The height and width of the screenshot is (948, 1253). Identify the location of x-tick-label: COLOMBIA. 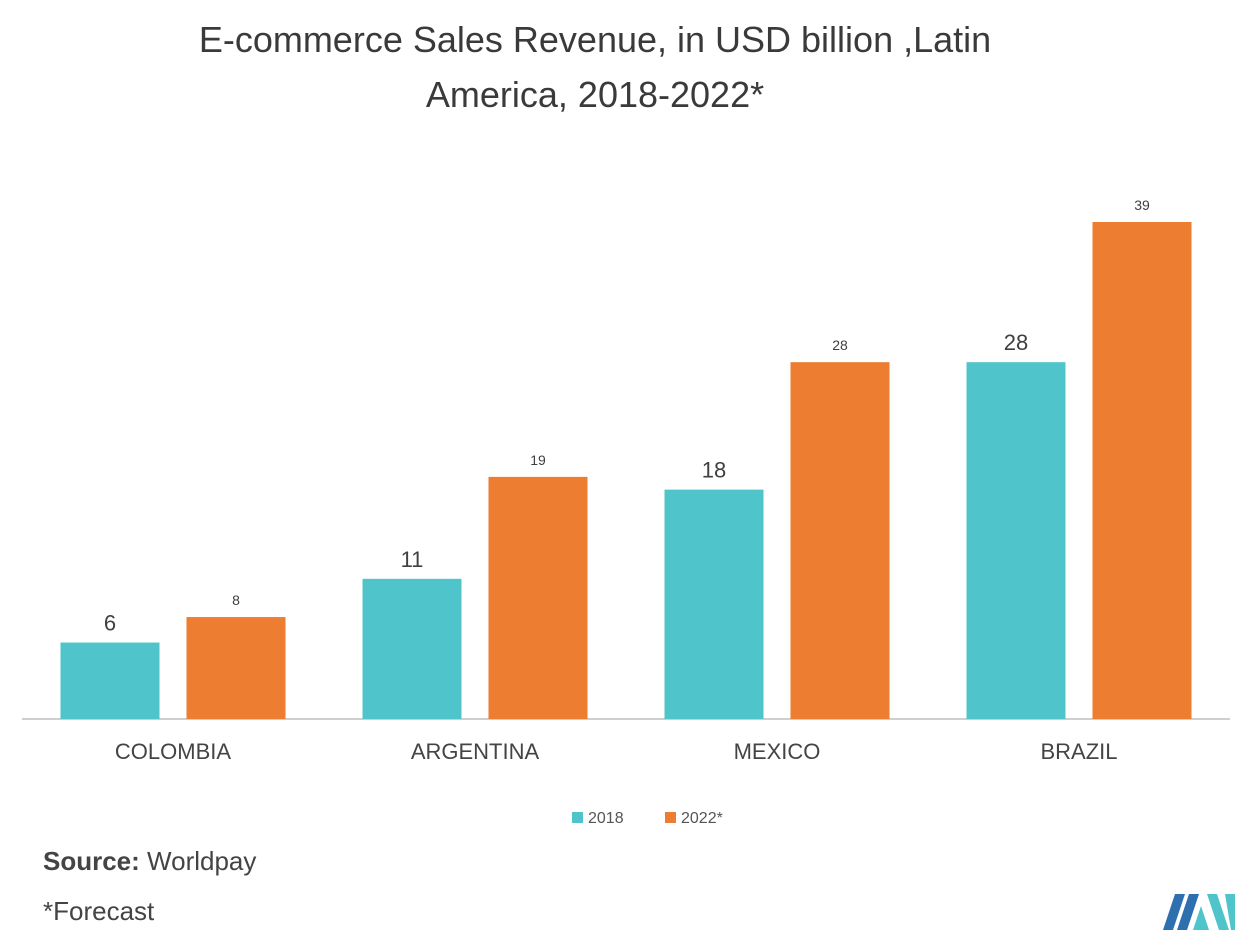
(173, 751).